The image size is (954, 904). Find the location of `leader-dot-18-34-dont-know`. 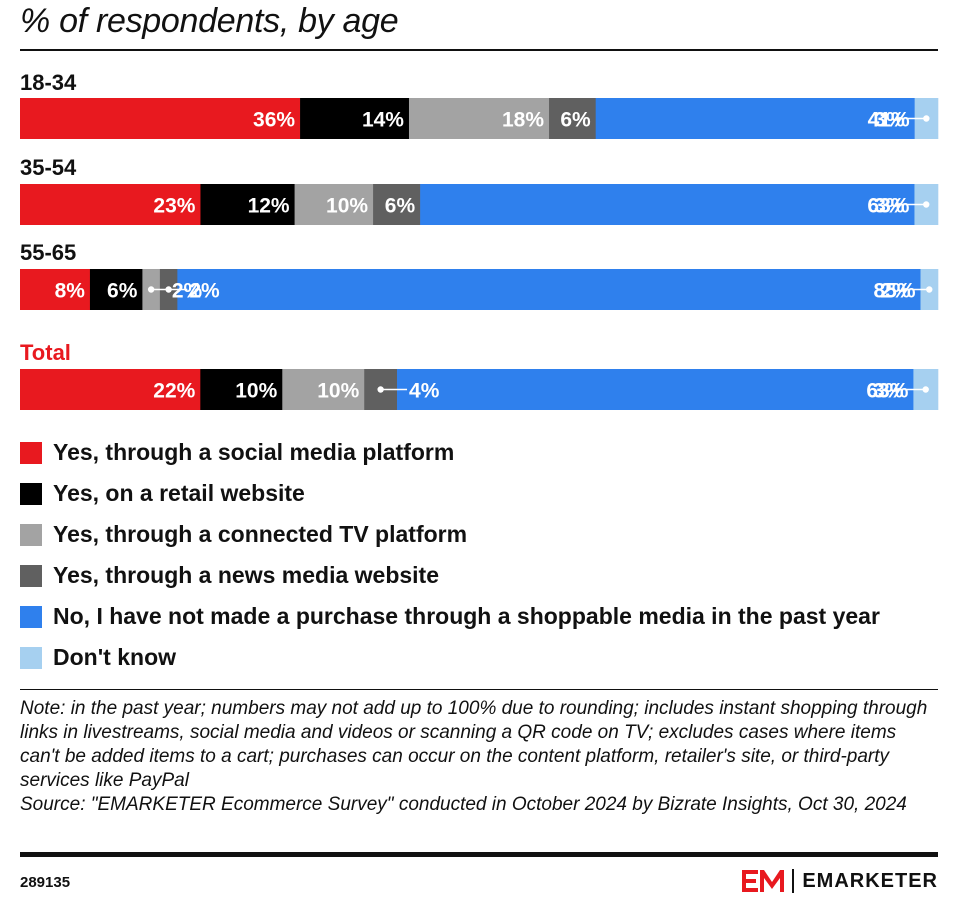

leader-dot-18-34-dont-know is located at coordinates (926, 118).